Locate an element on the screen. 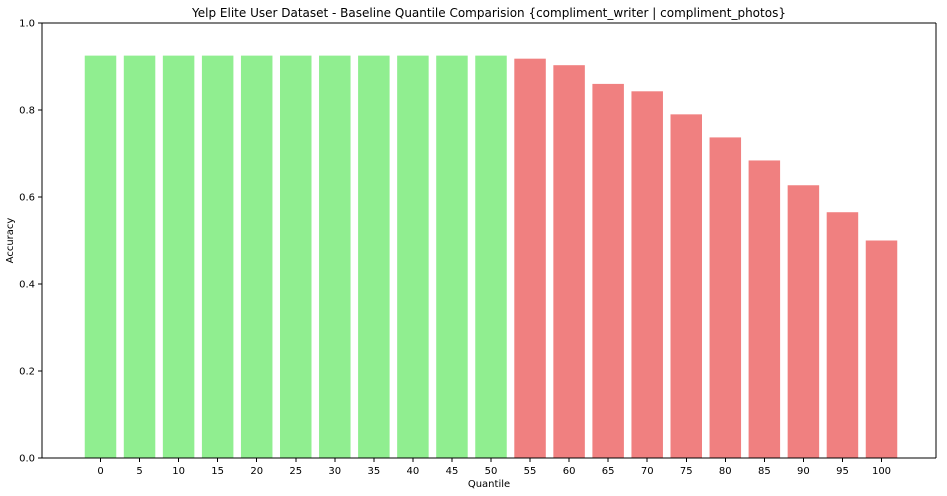  x-tick-label: 5 is located at coordinates (139, 471).